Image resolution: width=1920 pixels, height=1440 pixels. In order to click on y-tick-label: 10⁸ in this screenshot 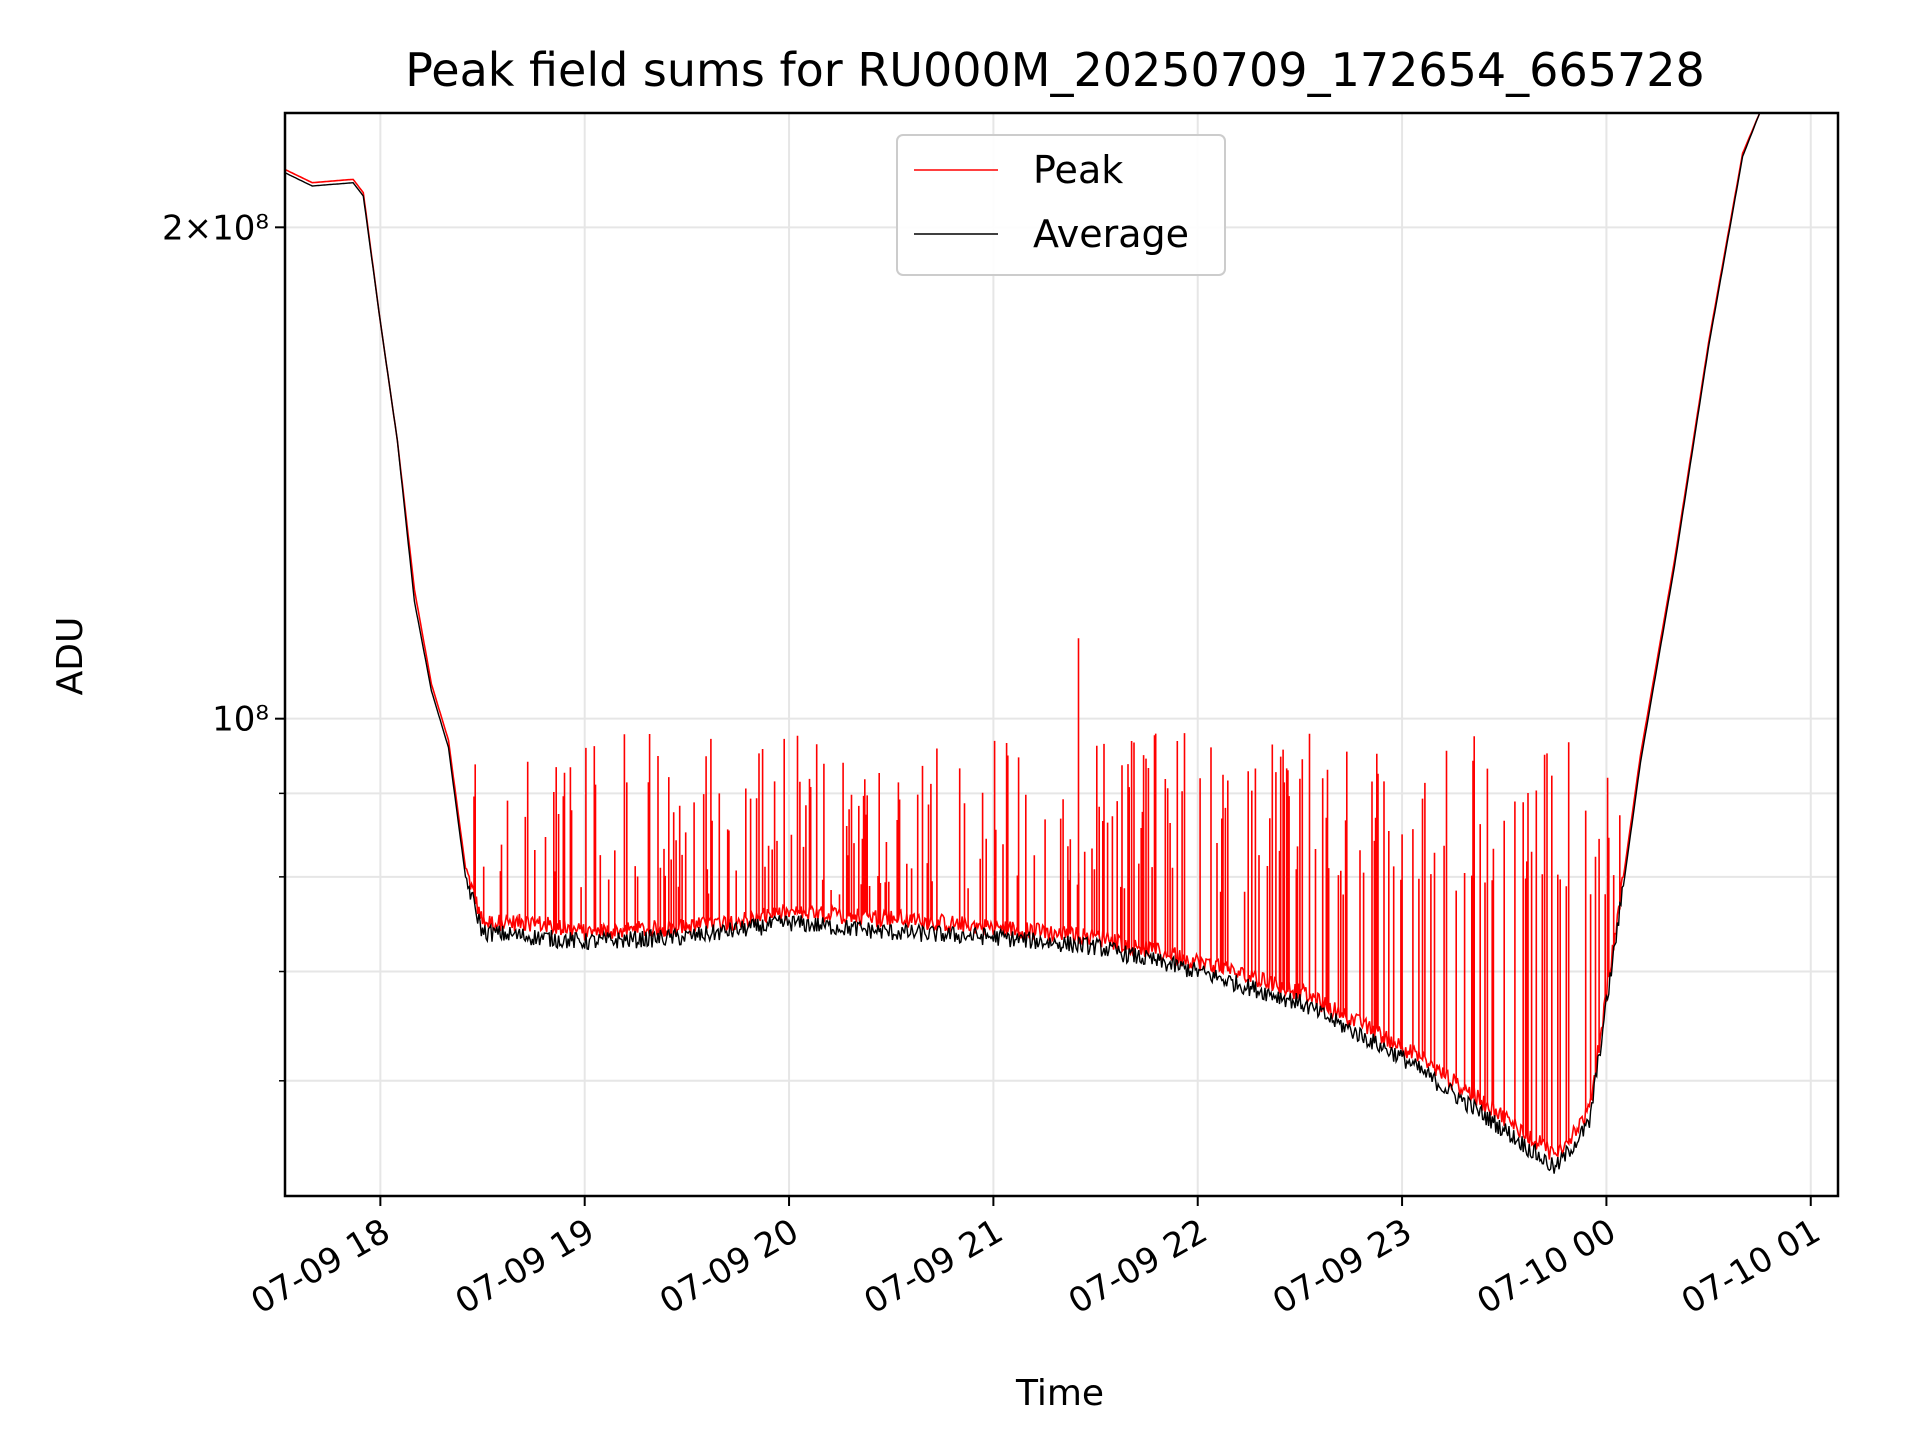, I will do `click(240, 720)`.